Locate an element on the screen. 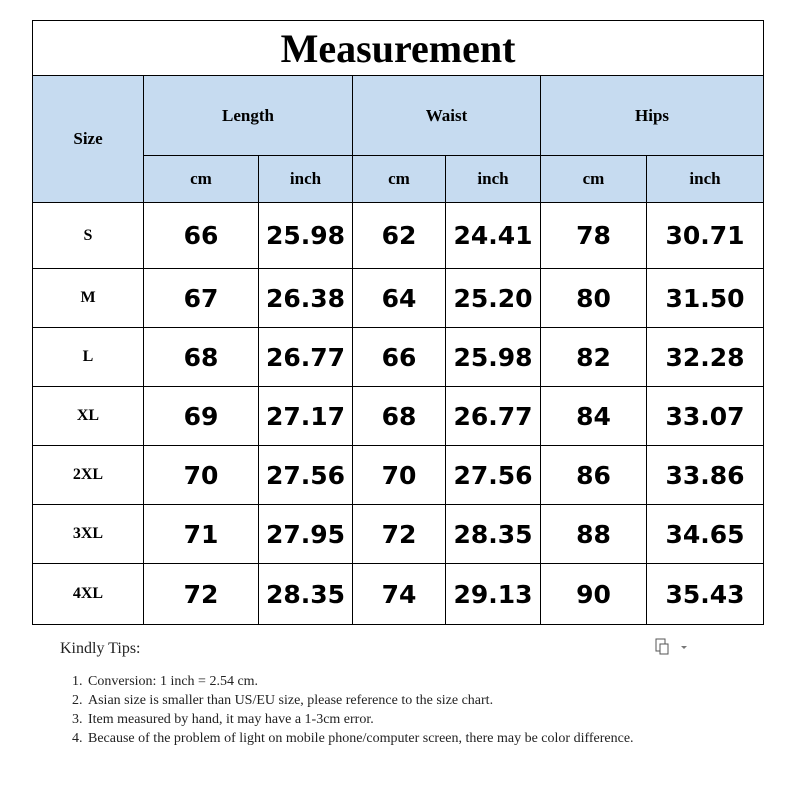 The image size is (800, 800). measure-cell: 24.41 is located at coordinates (493, 235).